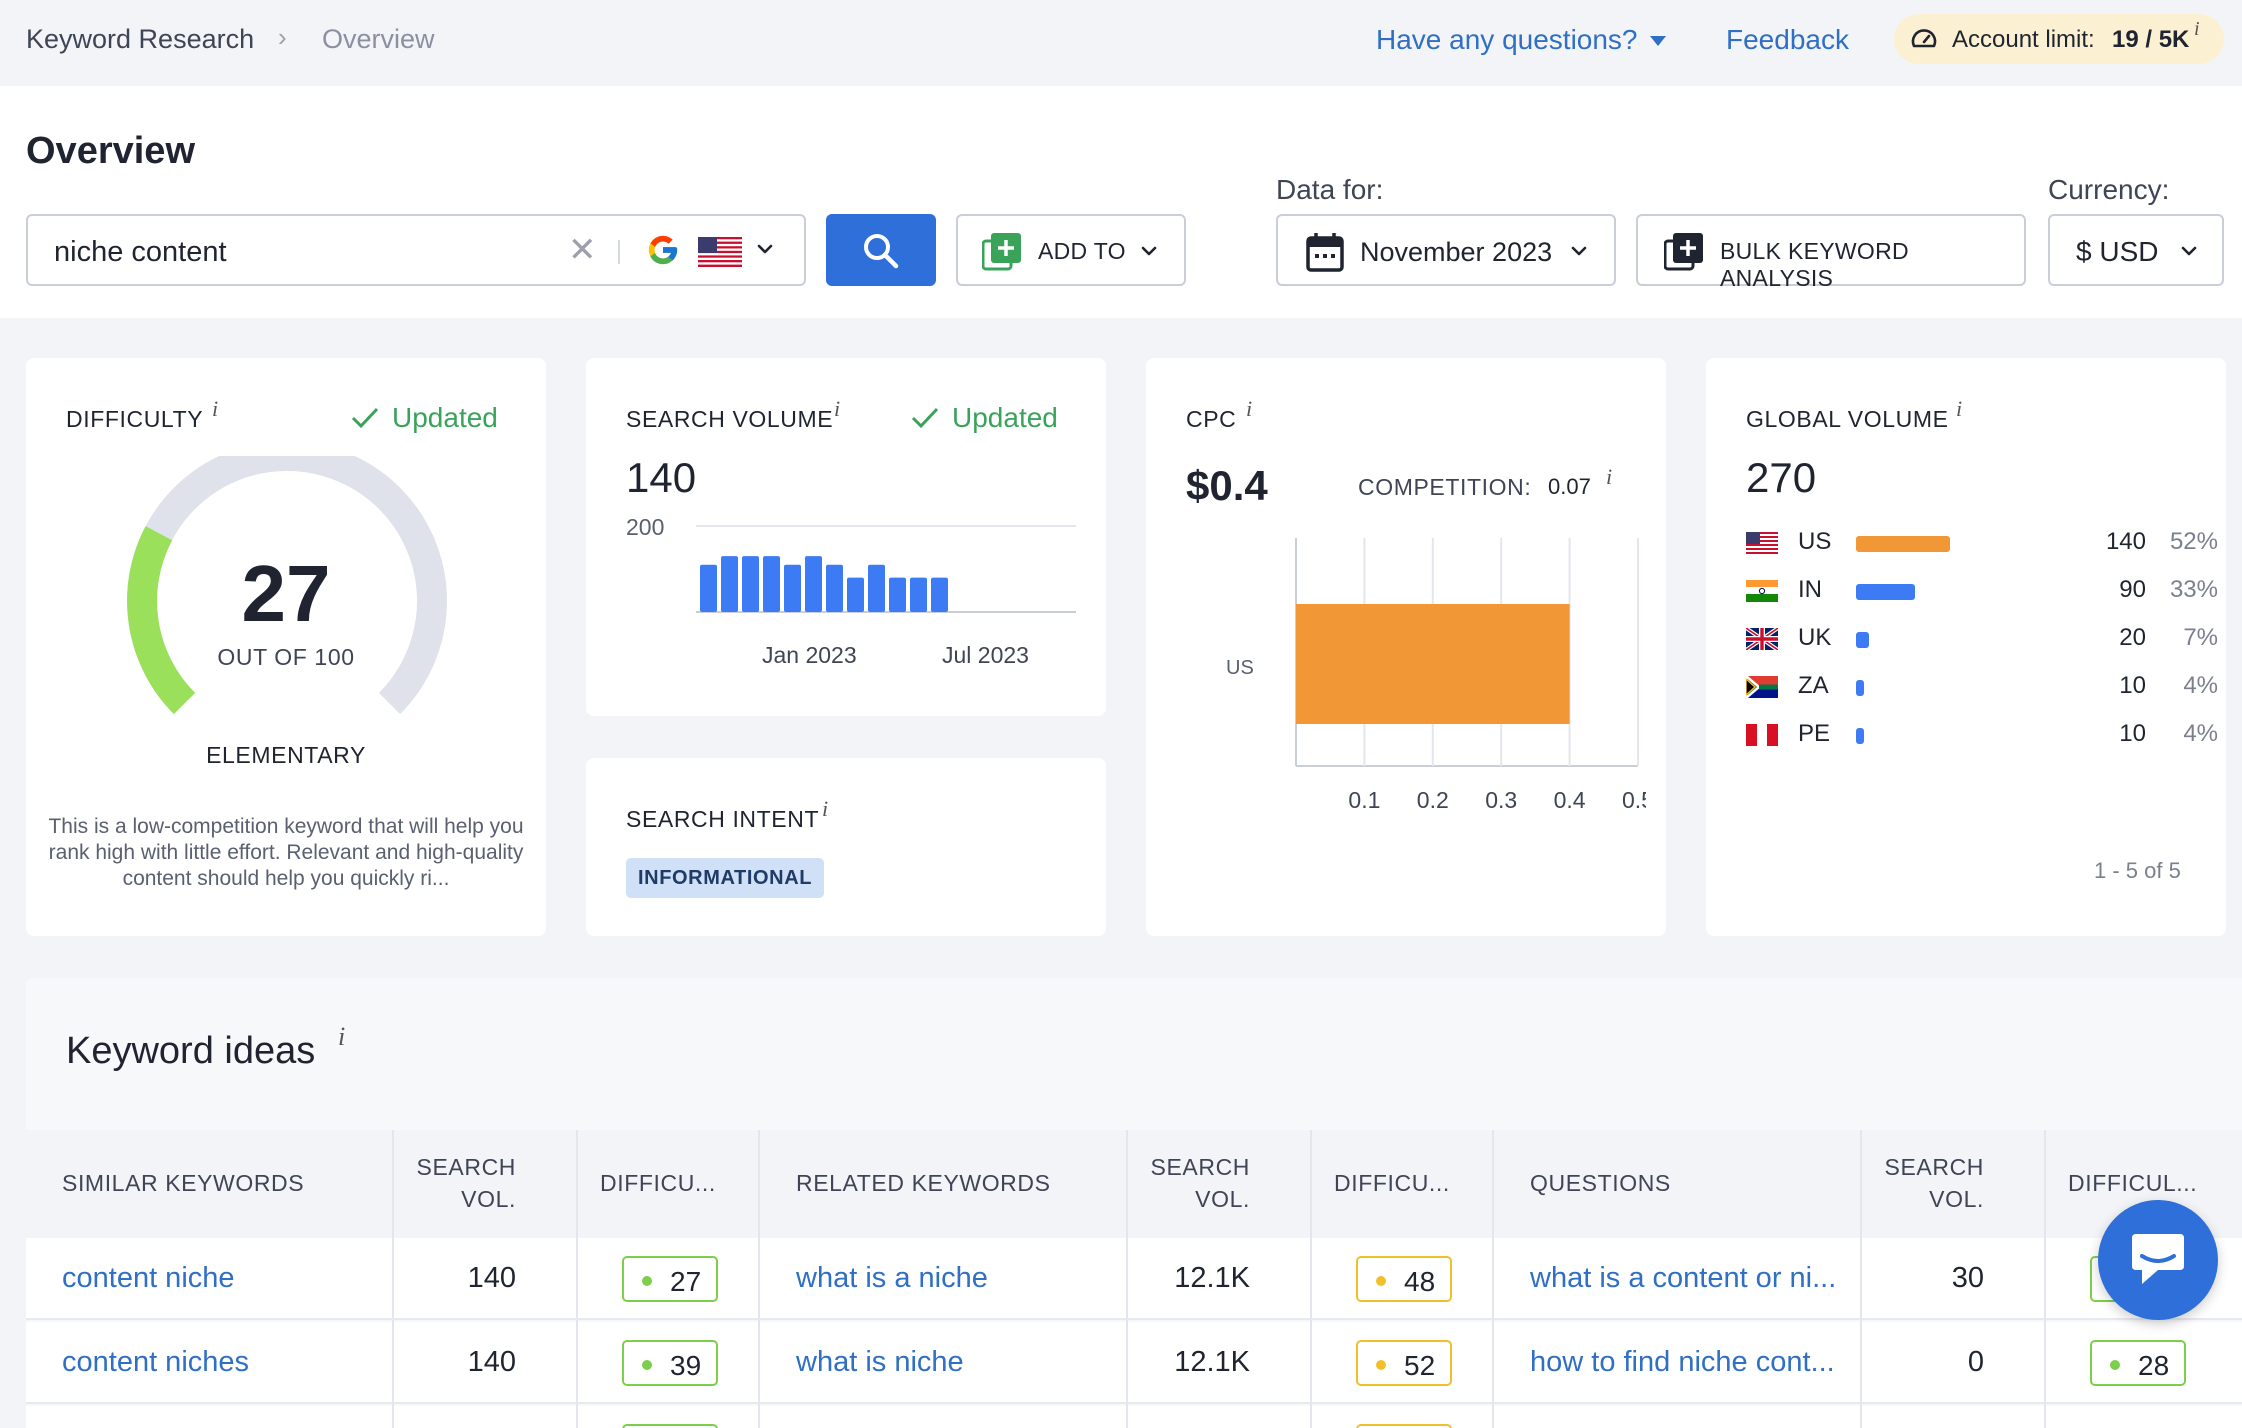 Image resolution: width=2242 pixels, height=1428 pixels. What do you see at coordinates (183, 1183) in the screenshot?
I see `col-similar-keywords: SIMILAR KEYWORDS` at bounding box center [183, 1183].